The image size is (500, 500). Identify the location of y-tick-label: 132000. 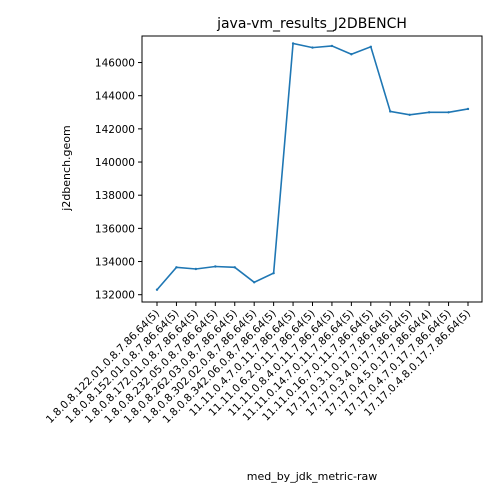
(115, 296).